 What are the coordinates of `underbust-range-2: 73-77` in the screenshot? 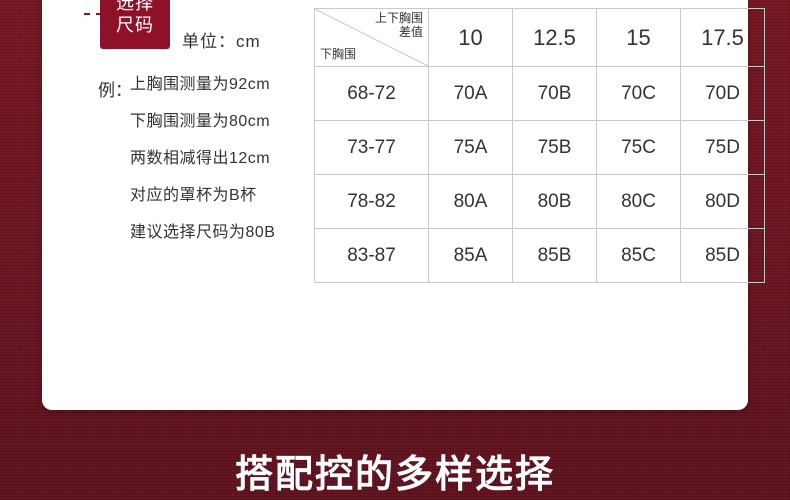 It's located at (371, 147).